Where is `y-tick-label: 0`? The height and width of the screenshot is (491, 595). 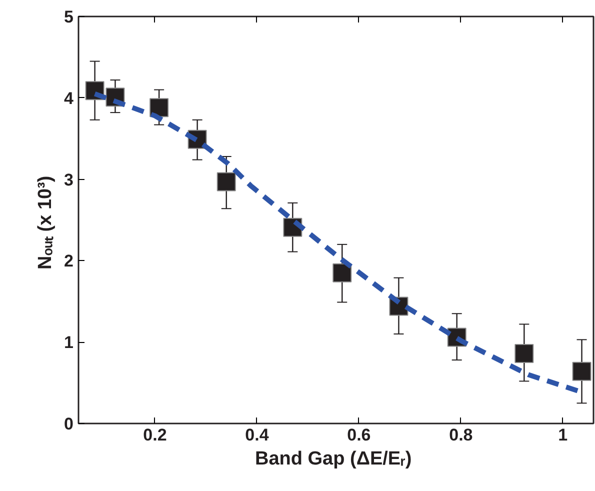 y-tick-label: 0 is located at coordinates (69, 424).